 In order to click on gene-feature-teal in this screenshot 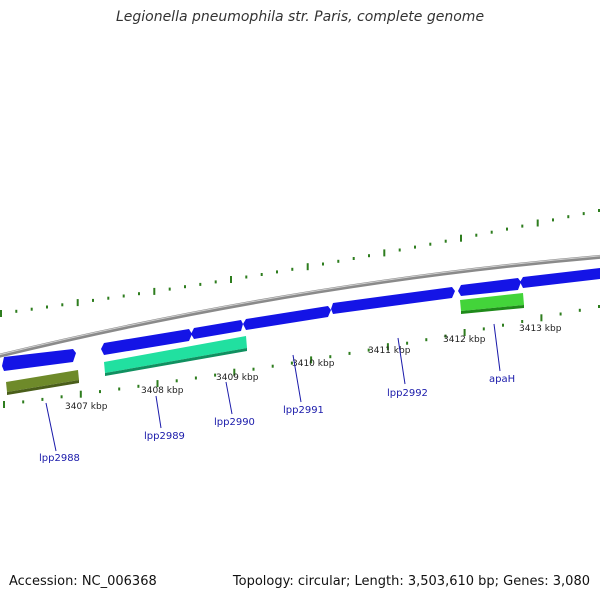, I will do `click(175, 354)`.